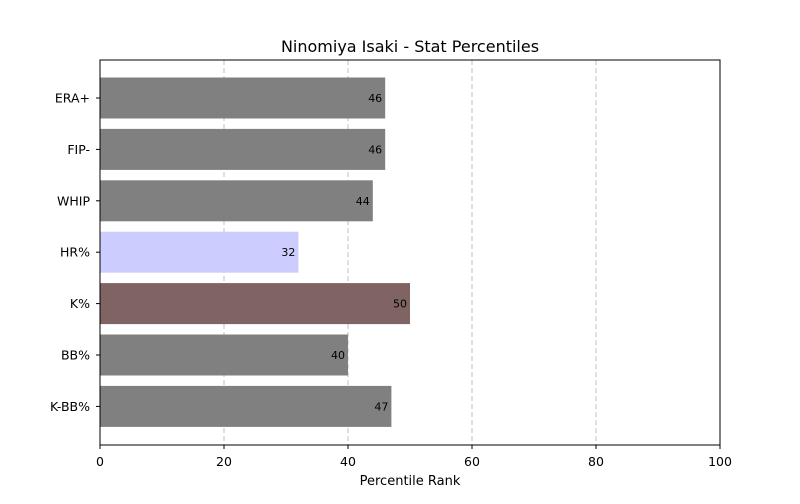 This screenshot has width=800, height=504. What do you see at coordinates (410, 481) in the screenshot?
I see `x-axis-label: Percentile Rank` at bounding box center [410, 481].